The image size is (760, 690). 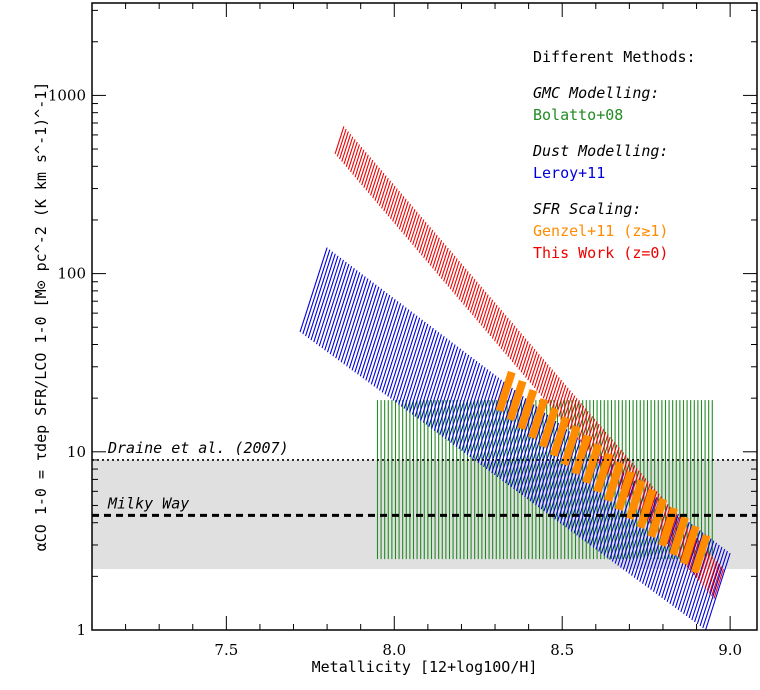 What do you see at coordinates (596, 93) in the screenshot?
I see `legend-group-heading: GMC Modelling:` at bounding box center [596, 93].